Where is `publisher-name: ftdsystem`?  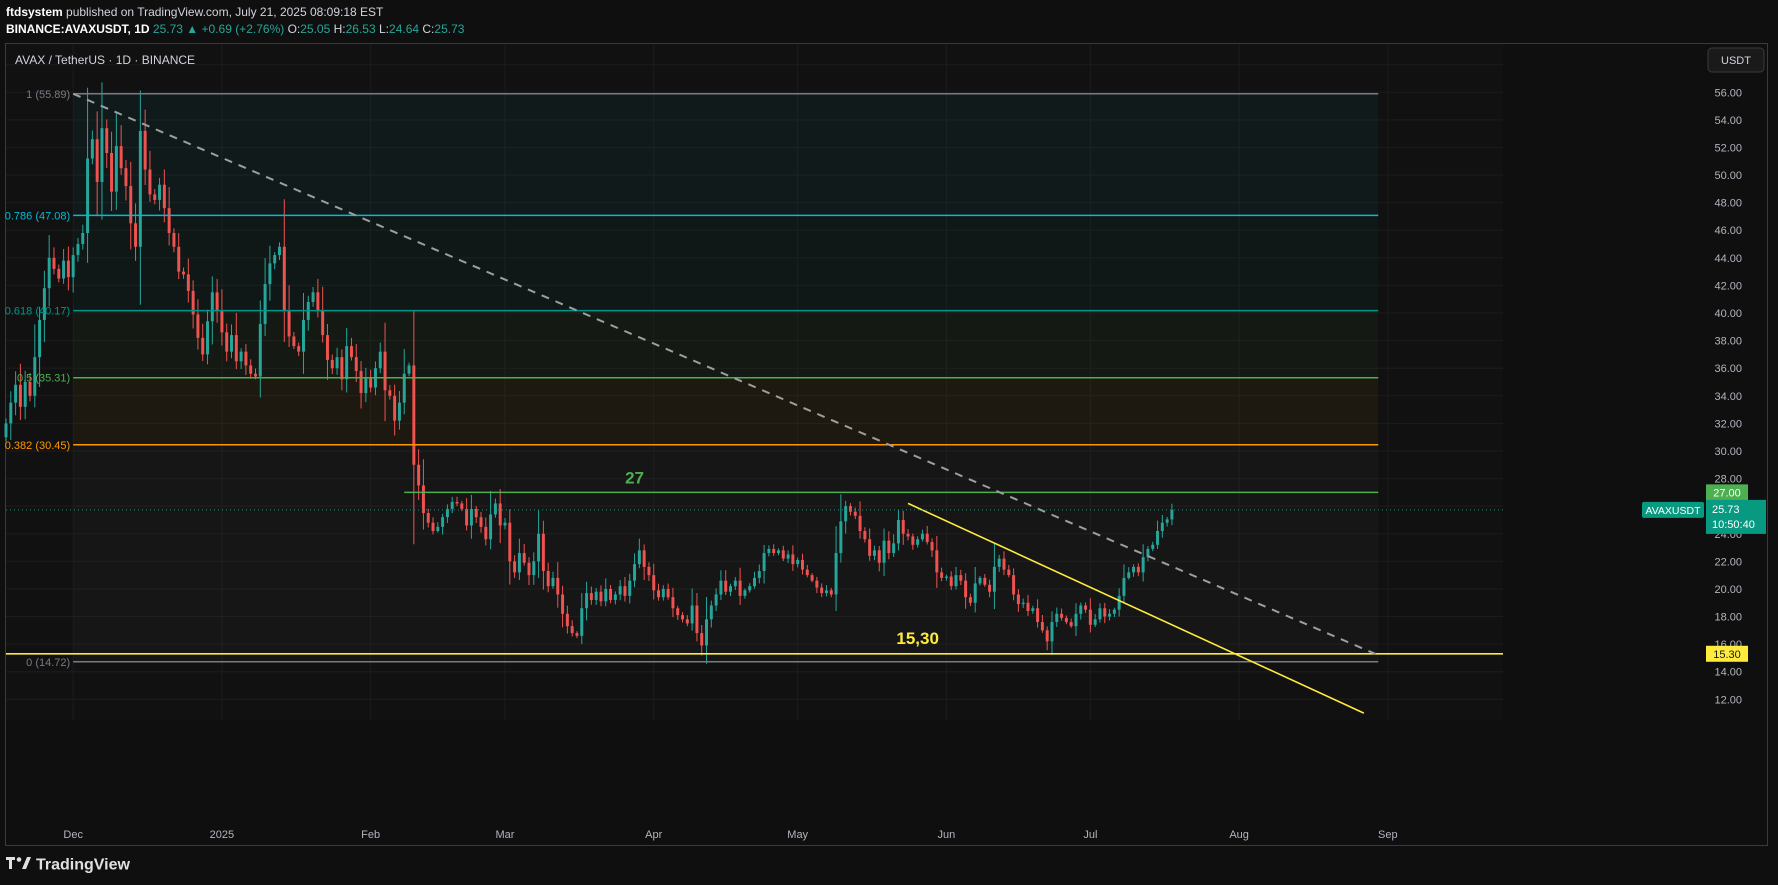 publisher-name: ftdsystem is located at coordinates (34, 12).